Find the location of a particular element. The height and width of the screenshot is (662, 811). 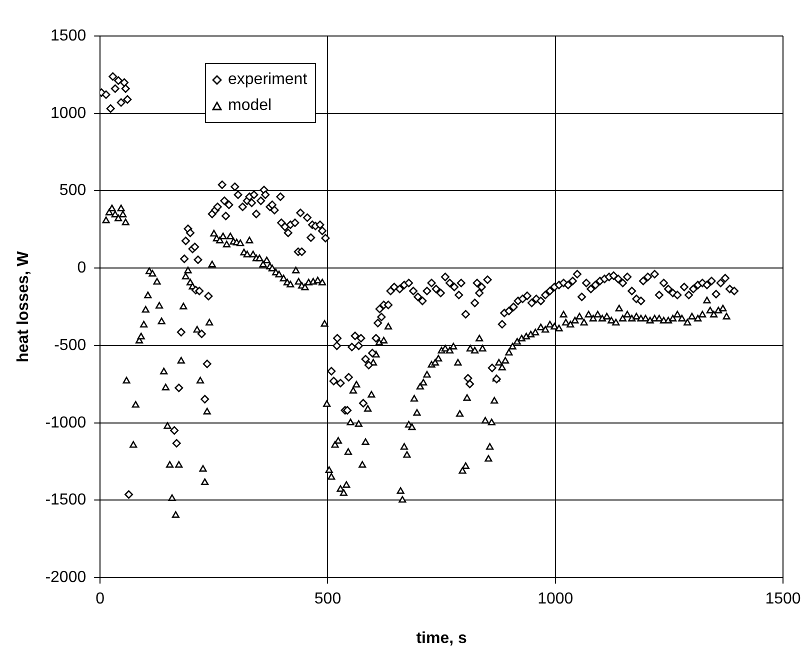

x-tick-label: 500 is located at coordinates (328, 599).